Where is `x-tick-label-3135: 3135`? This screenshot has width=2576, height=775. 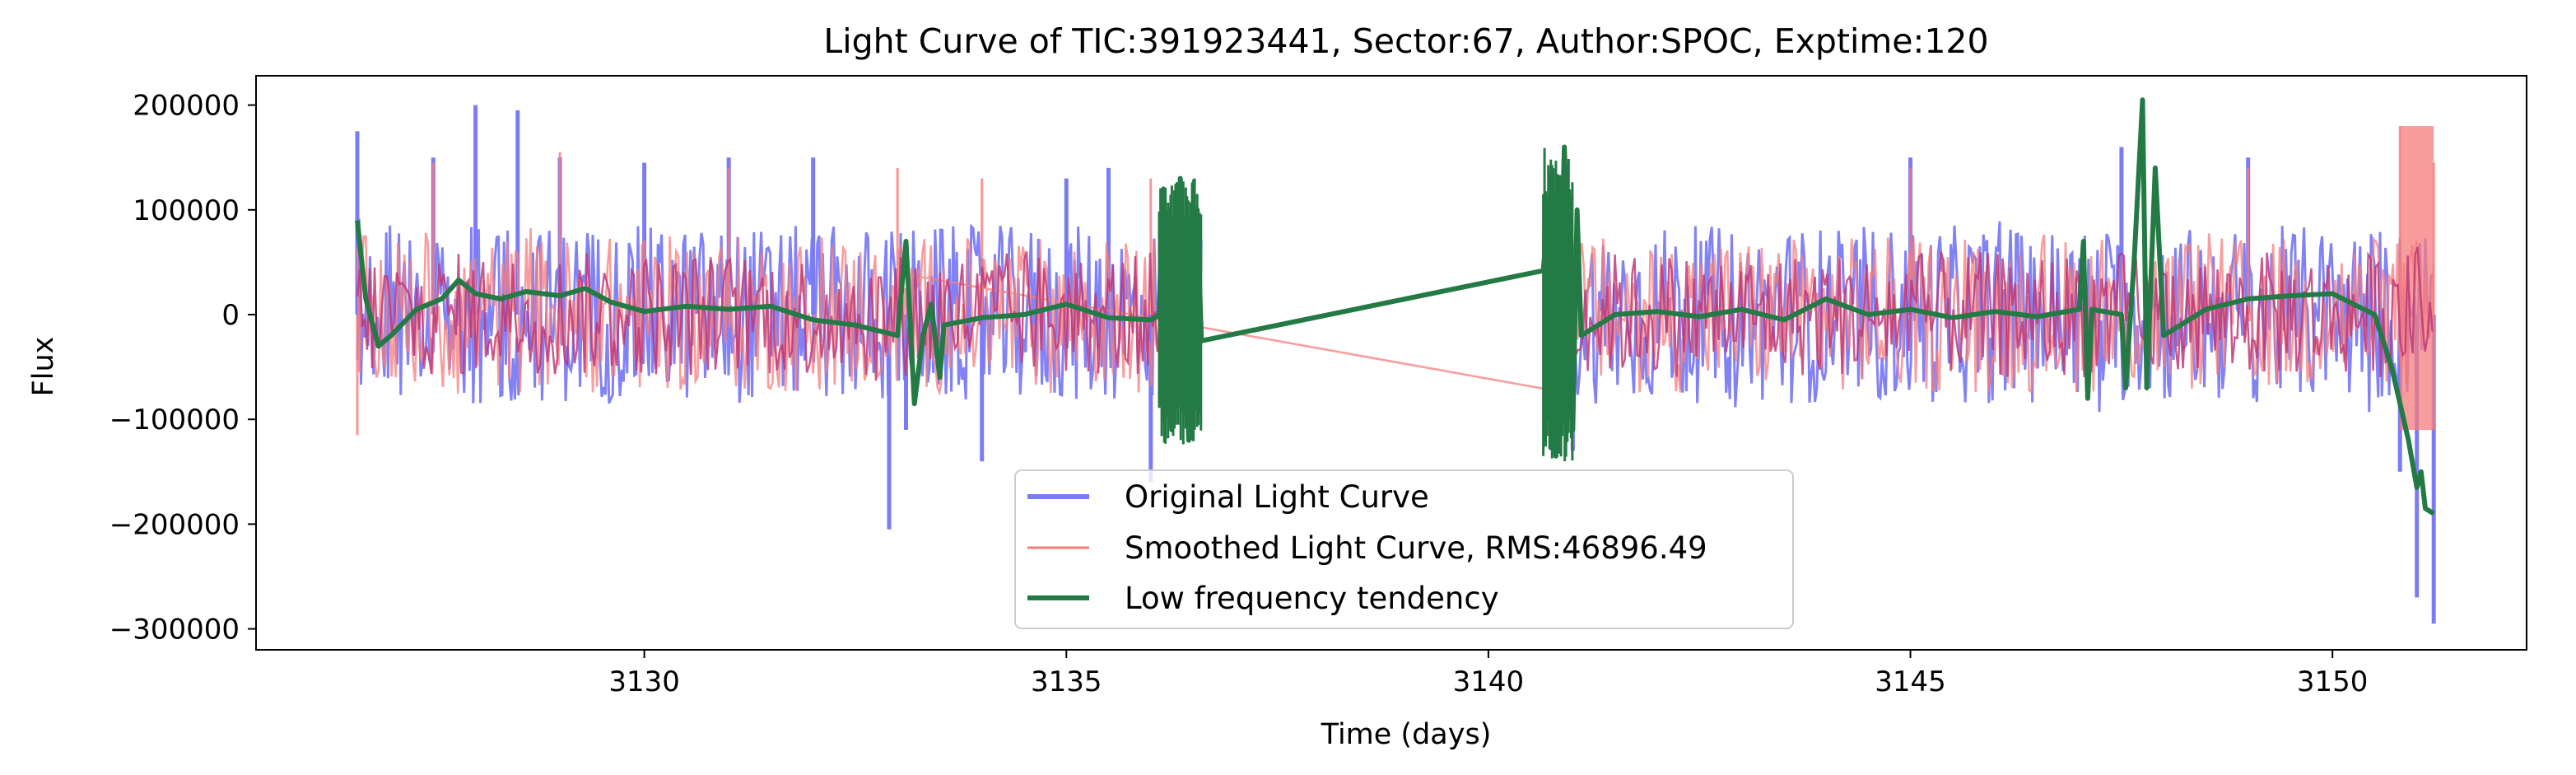 x-tick-label-3135: 3135 is located at coordinates (1066, 681).